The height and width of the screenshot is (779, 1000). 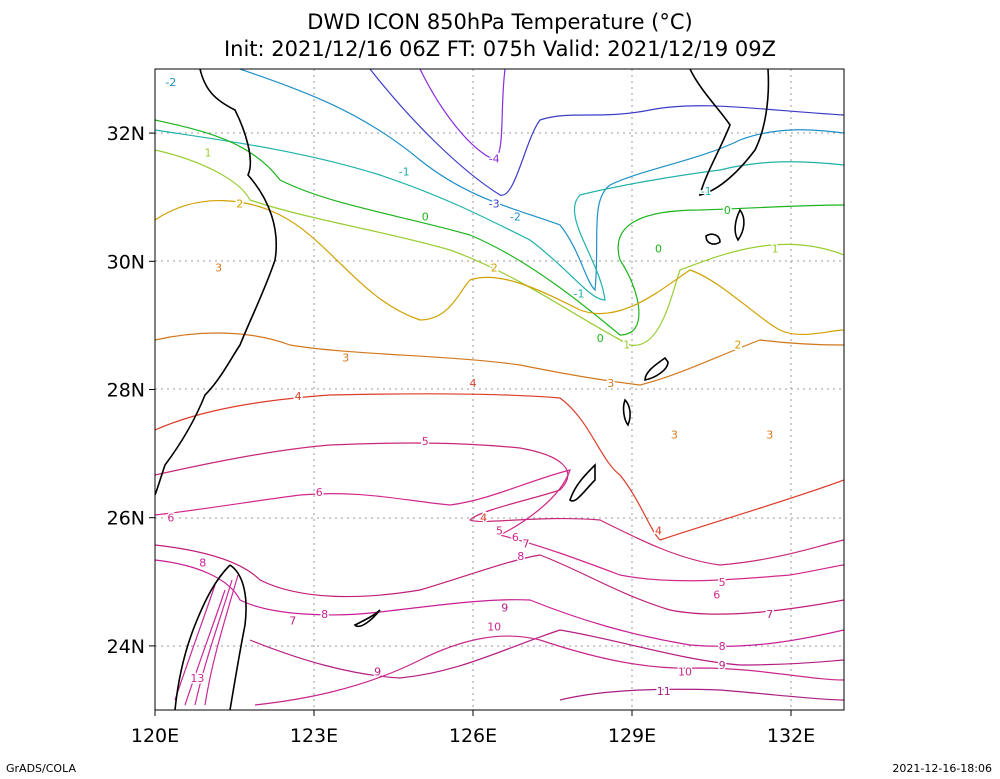 I want to click on lon-tick-label: 123E, so click(x=314, y=736).